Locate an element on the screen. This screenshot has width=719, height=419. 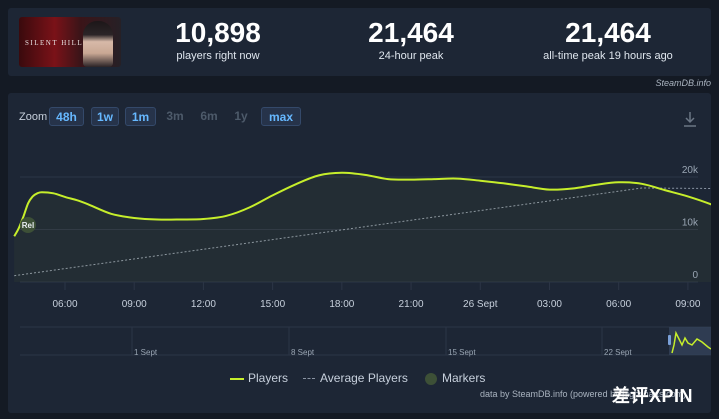
release-marker: Rel is located at coordinates (28, 225).